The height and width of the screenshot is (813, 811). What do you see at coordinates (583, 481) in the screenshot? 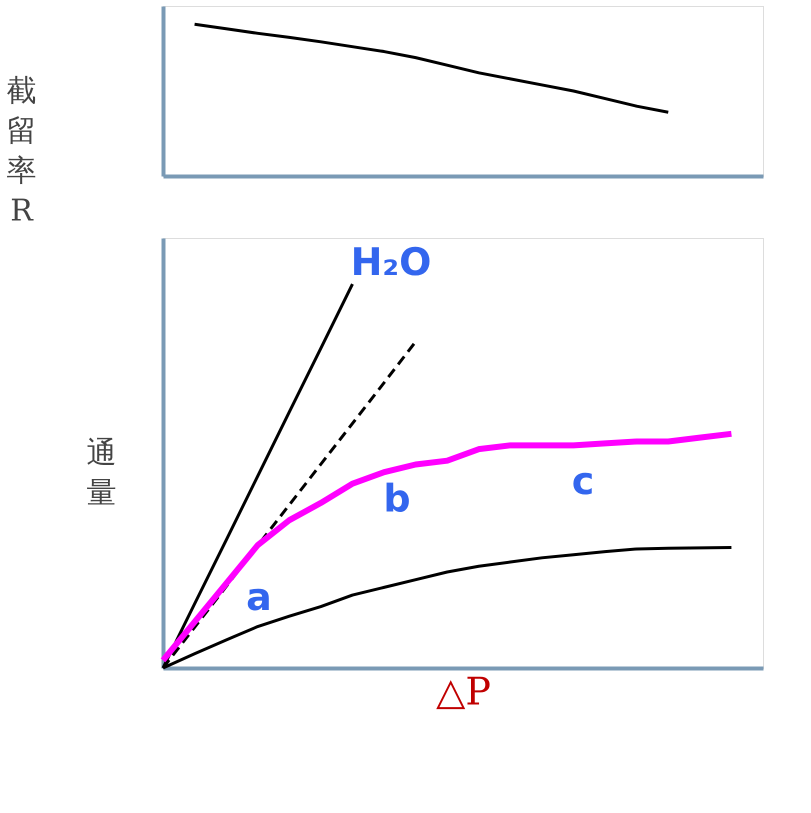
I see `annotation: c` at bounding box center [583, 481].